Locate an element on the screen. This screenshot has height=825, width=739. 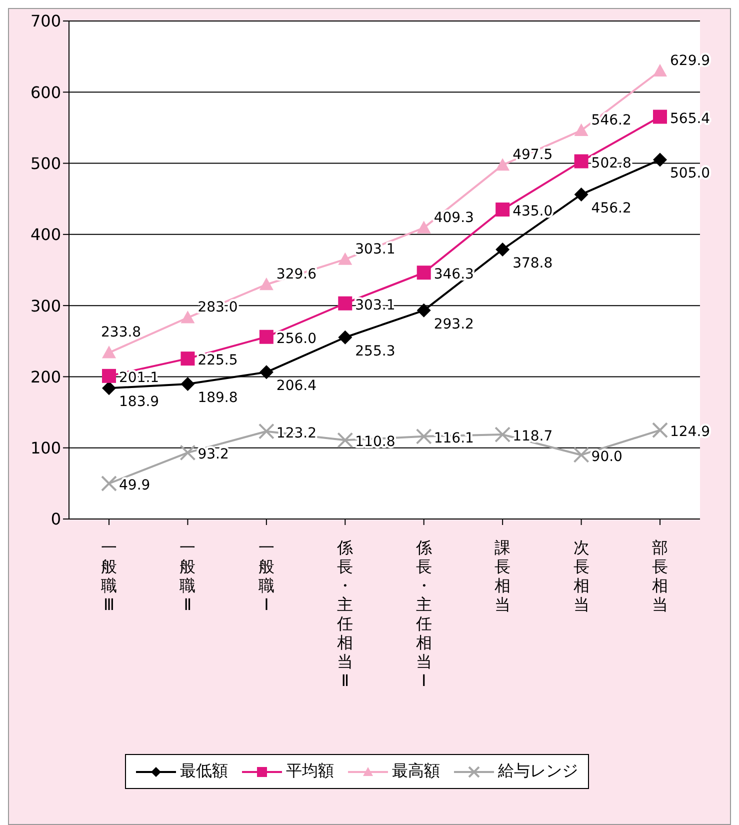
data-label: 409.3 is located at coordinates (454, 218).